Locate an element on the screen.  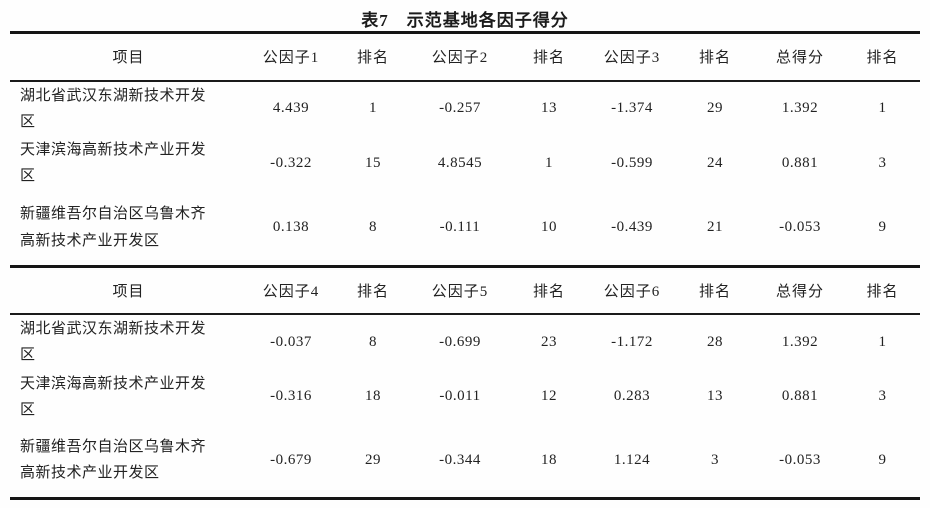
header-cell-factor6: 公因子6 is located at coordinates (632, 290).